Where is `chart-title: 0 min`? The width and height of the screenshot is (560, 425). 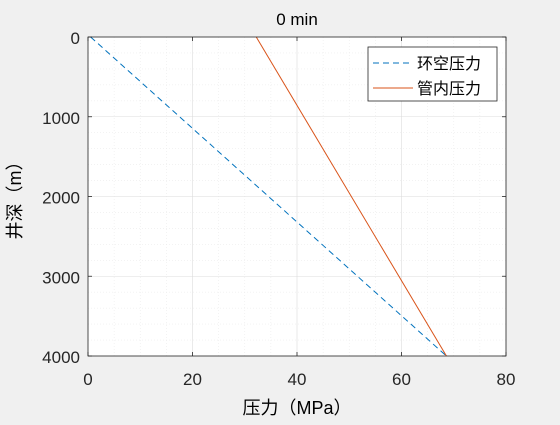 chart-title: 0 min is located at coordinates (297, 19).